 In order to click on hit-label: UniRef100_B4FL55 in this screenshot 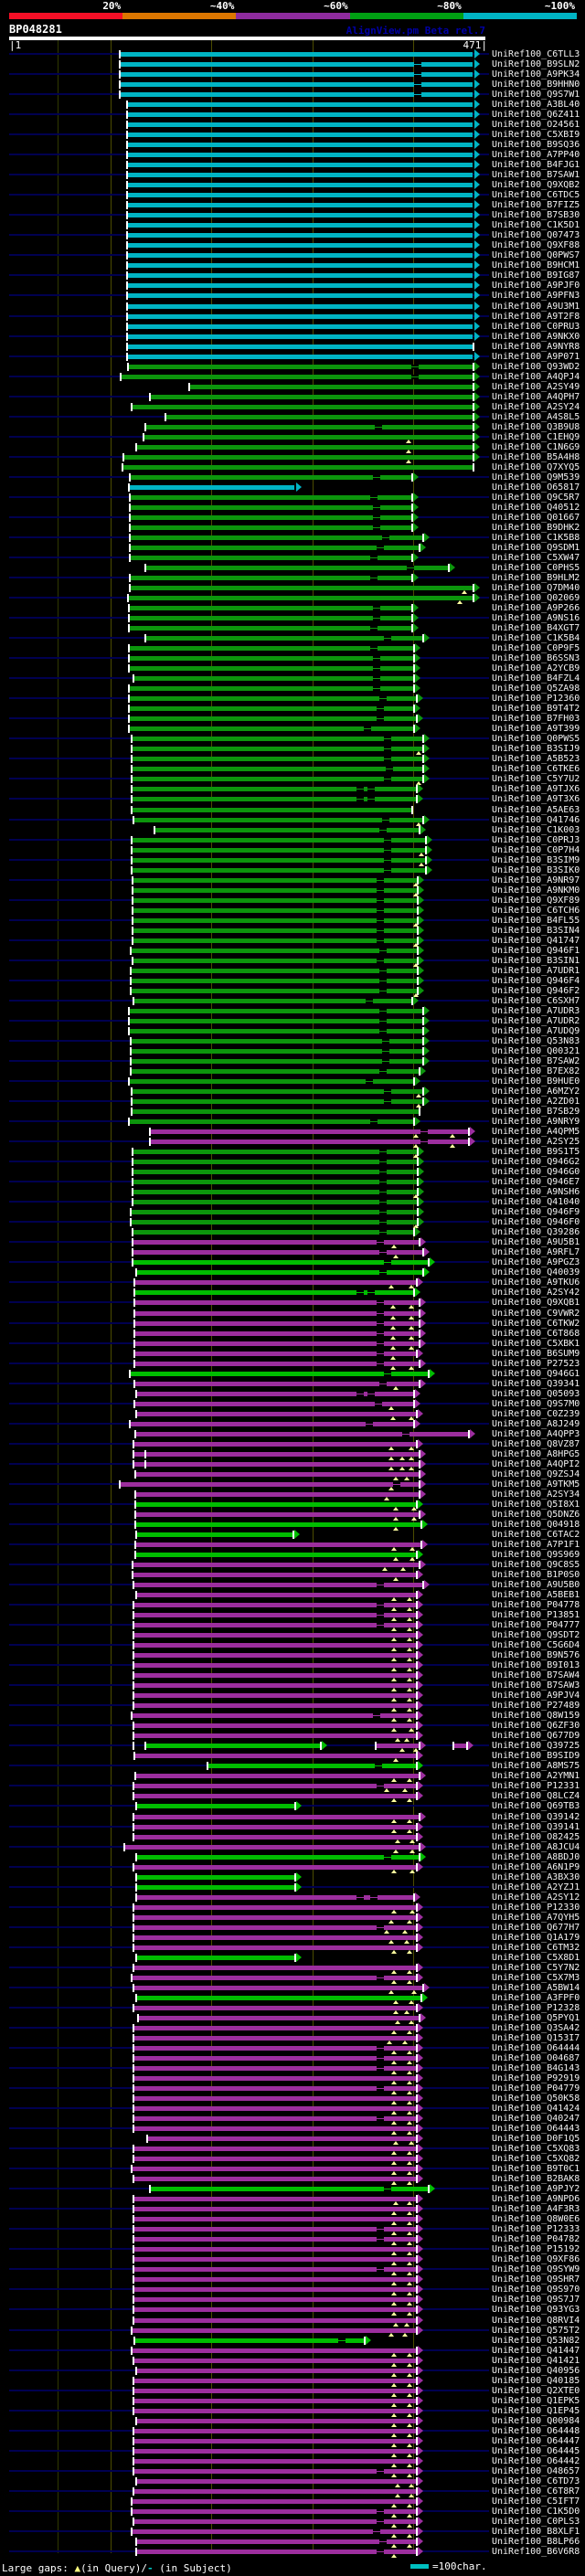, I will do `click(536, 921)`.